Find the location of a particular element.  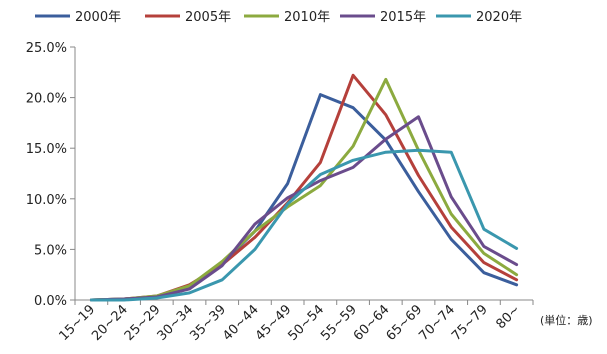

legend: 2000年 2005年 2010年 2015年 2020年 is located at coordinates (278, 17).